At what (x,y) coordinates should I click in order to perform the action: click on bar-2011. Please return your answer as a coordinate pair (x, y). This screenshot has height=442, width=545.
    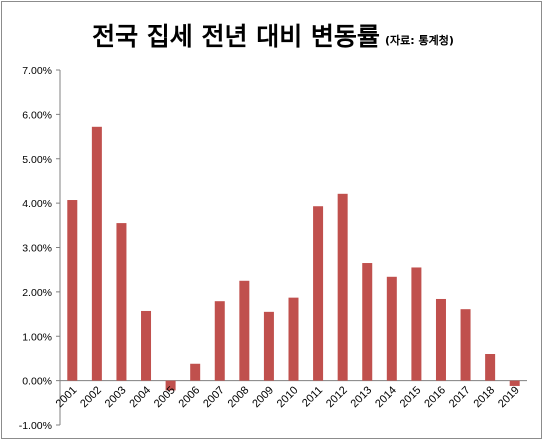
    Looking at the image, I should click on (318, 293).